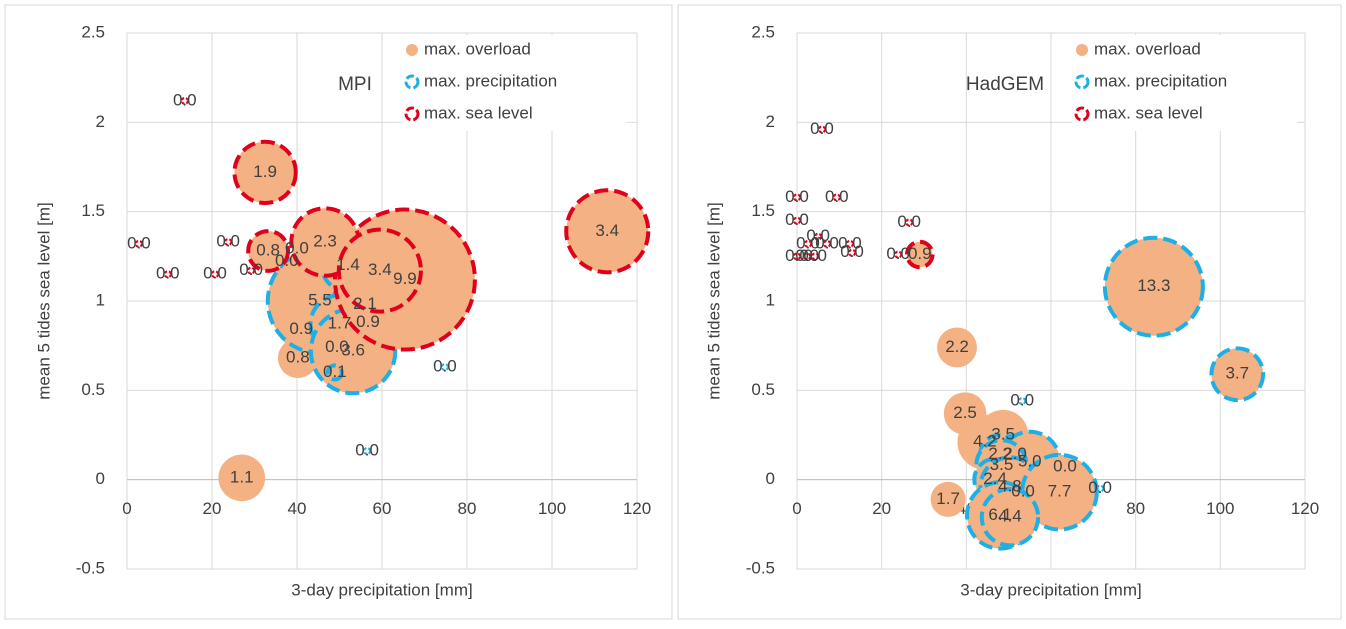  What do you see at coordinates (365, 303) in the screenshot?
I see `data-label: 2.1` at bounding box center [365, 303].